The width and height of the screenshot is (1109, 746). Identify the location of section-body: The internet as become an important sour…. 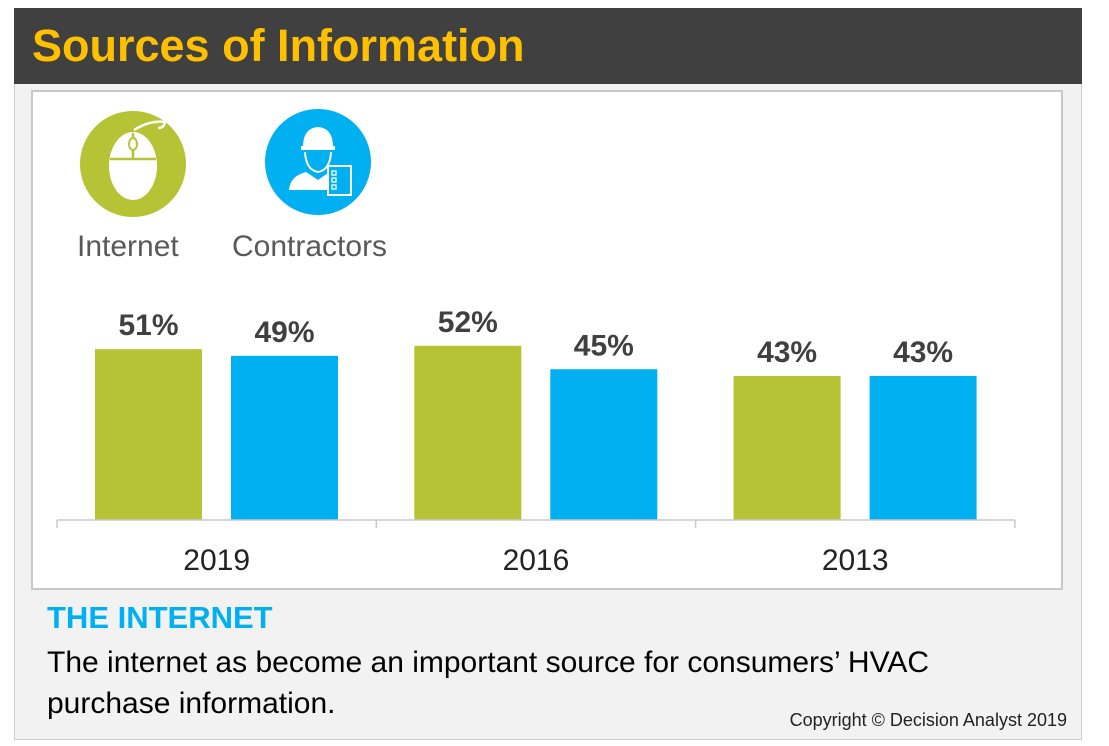
(488, 683).